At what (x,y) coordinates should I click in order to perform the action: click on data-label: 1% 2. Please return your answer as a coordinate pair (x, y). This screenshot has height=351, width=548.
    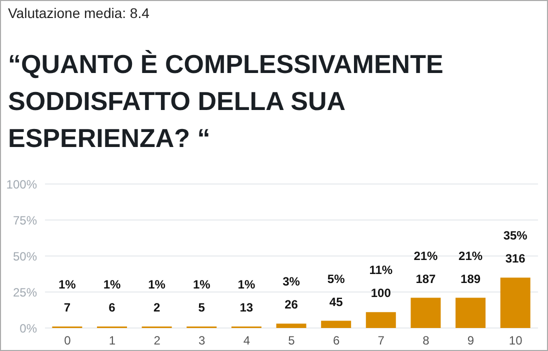
    Looking at the image, I should click on (157, 296).